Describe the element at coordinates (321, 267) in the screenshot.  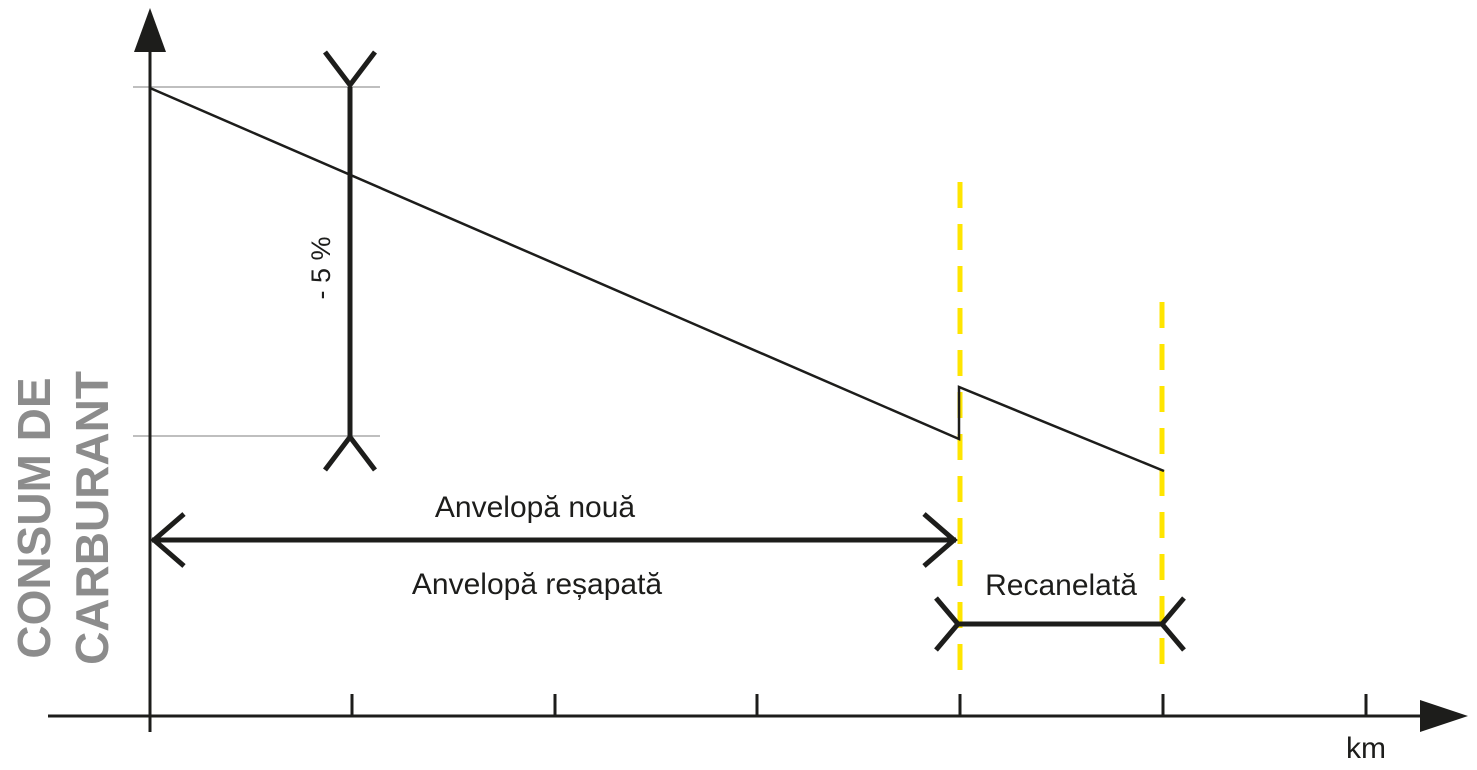
I see `reduction-label: - 5 %` at that location.